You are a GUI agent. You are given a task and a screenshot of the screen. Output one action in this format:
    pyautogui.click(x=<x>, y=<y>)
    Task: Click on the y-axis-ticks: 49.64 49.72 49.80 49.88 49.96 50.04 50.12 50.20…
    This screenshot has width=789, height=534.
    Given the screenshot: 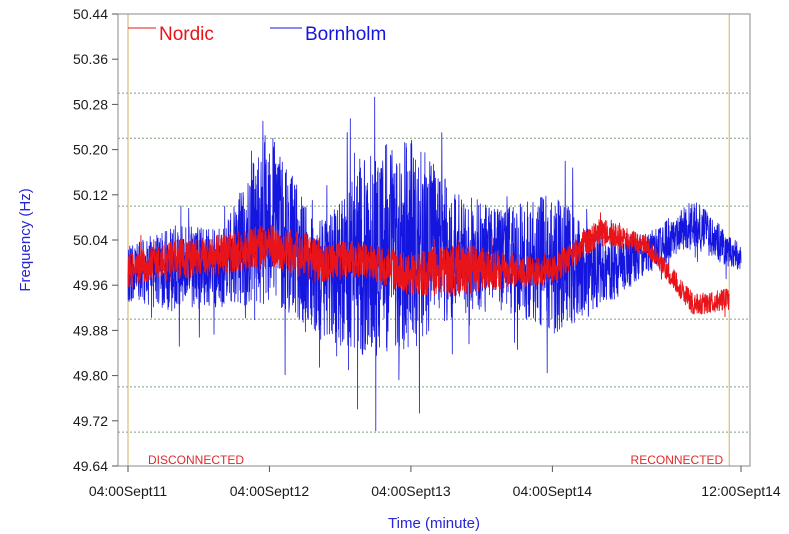 What is the action you would take?
    pyautogui.click(x=95, y=240)
    